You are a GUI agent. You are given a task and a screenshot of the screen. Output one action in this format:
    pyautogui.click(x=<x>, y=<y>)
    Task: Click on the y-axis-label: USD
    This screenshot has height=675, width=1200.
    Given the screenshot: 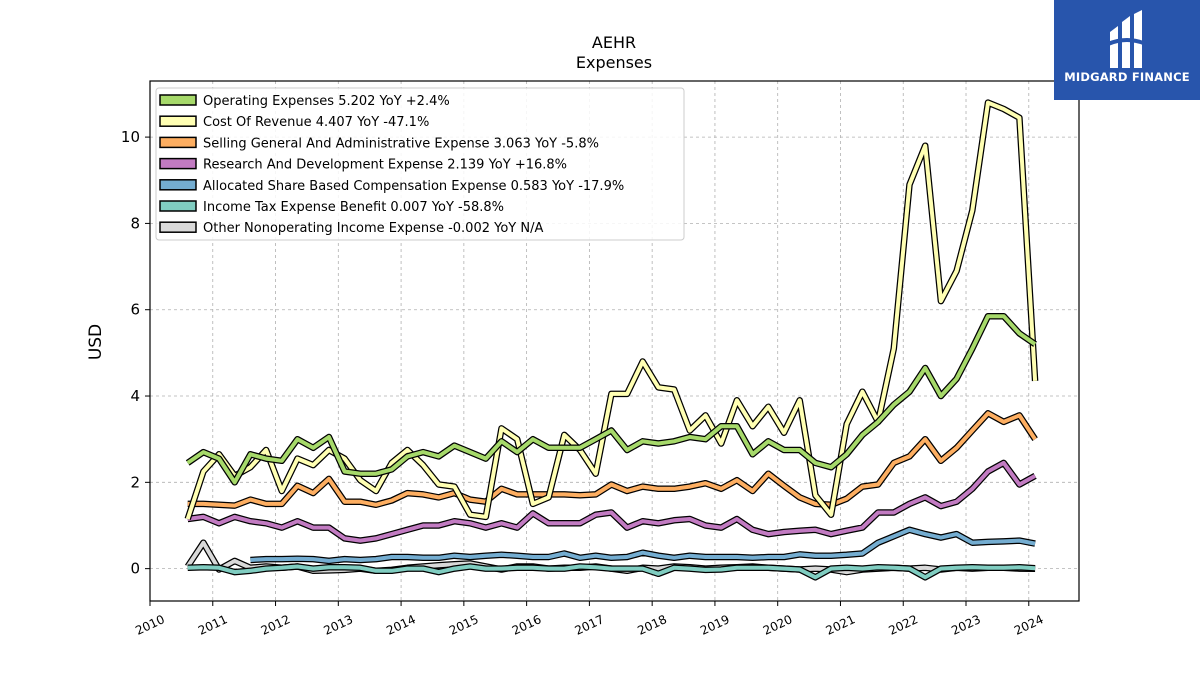 What is the action you would take?
    pyautogui.click(x=96, y=342)
    